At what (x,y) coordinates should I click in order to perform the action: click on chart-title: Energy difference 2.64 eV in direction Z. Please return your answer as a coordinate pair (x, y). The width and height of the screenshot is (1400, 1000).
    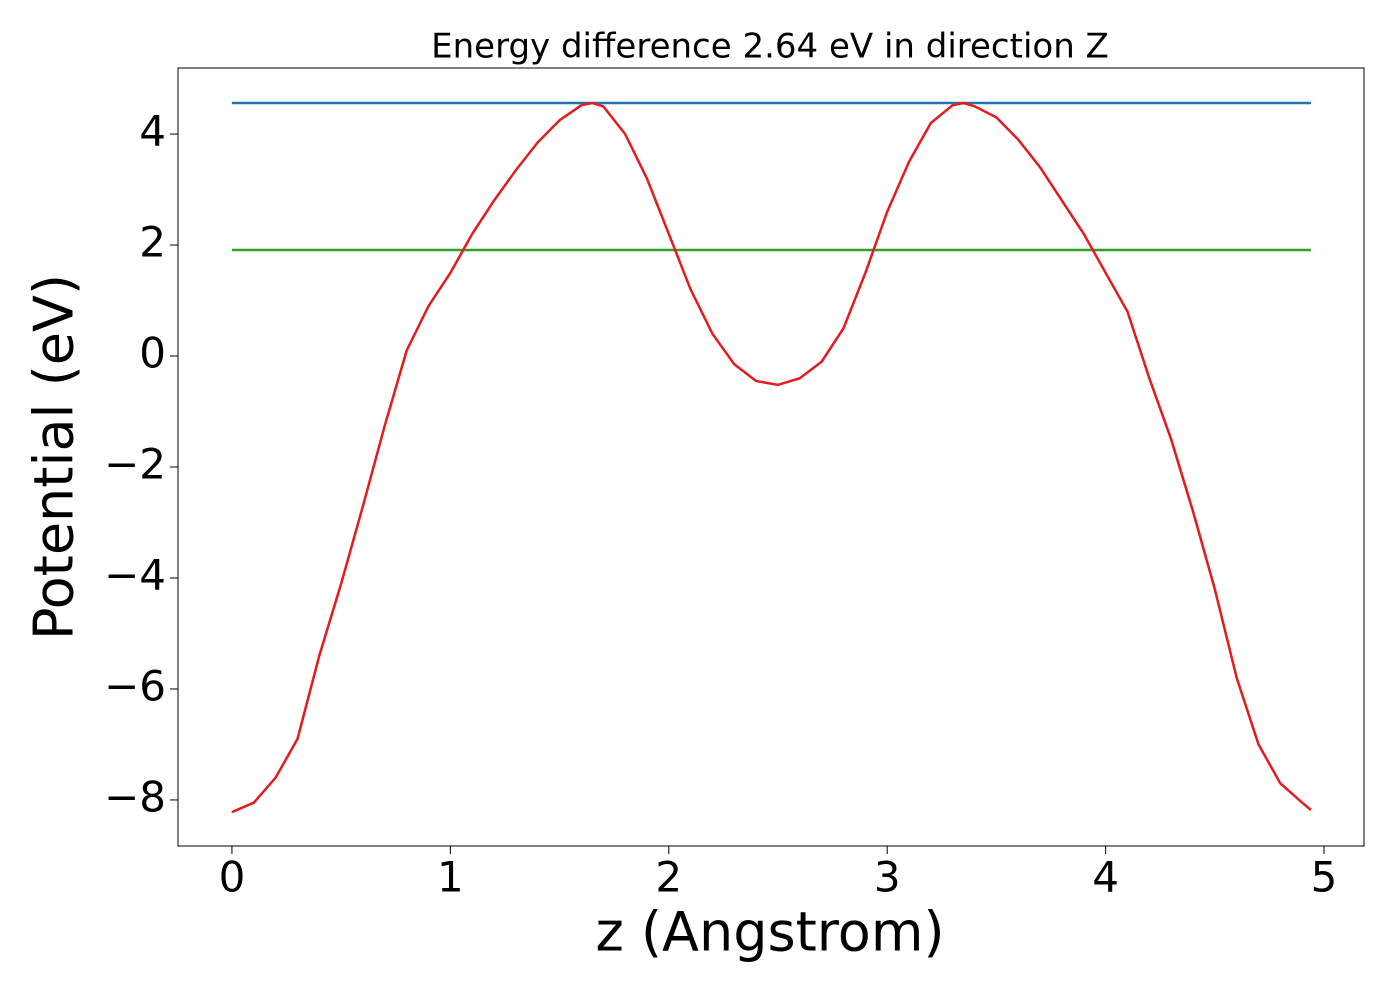
    Looking at the image, I should click on (770, 47).